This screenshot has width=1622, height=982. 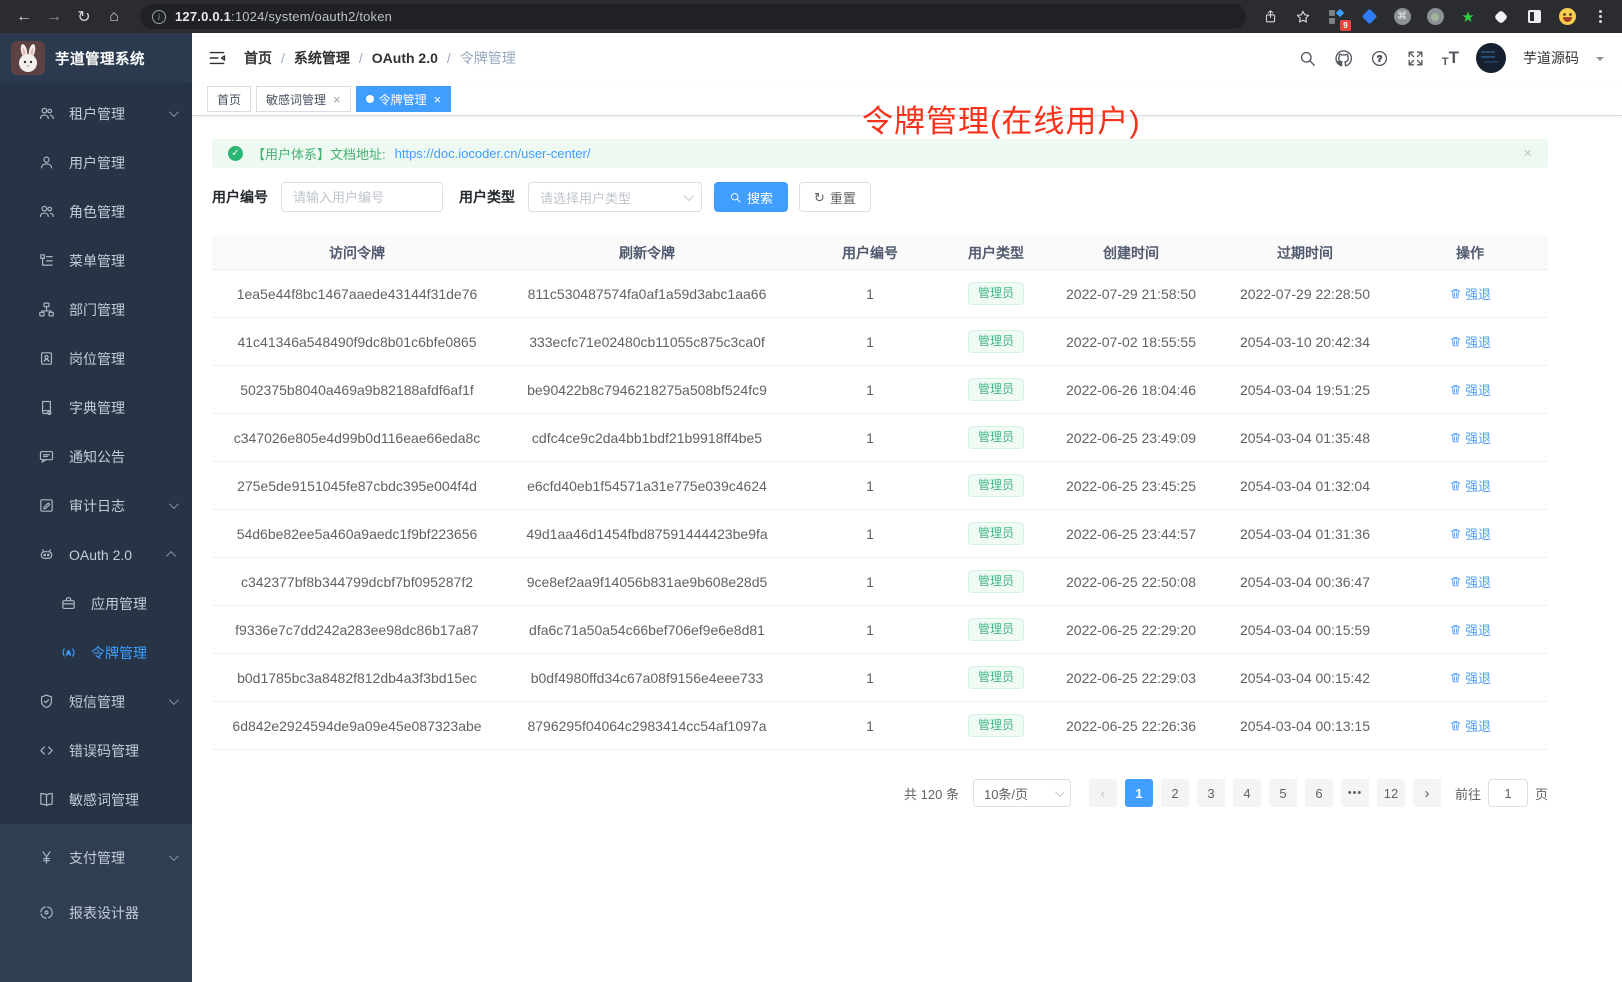 I want to click on shield-icon, so click(x=46, y=701).